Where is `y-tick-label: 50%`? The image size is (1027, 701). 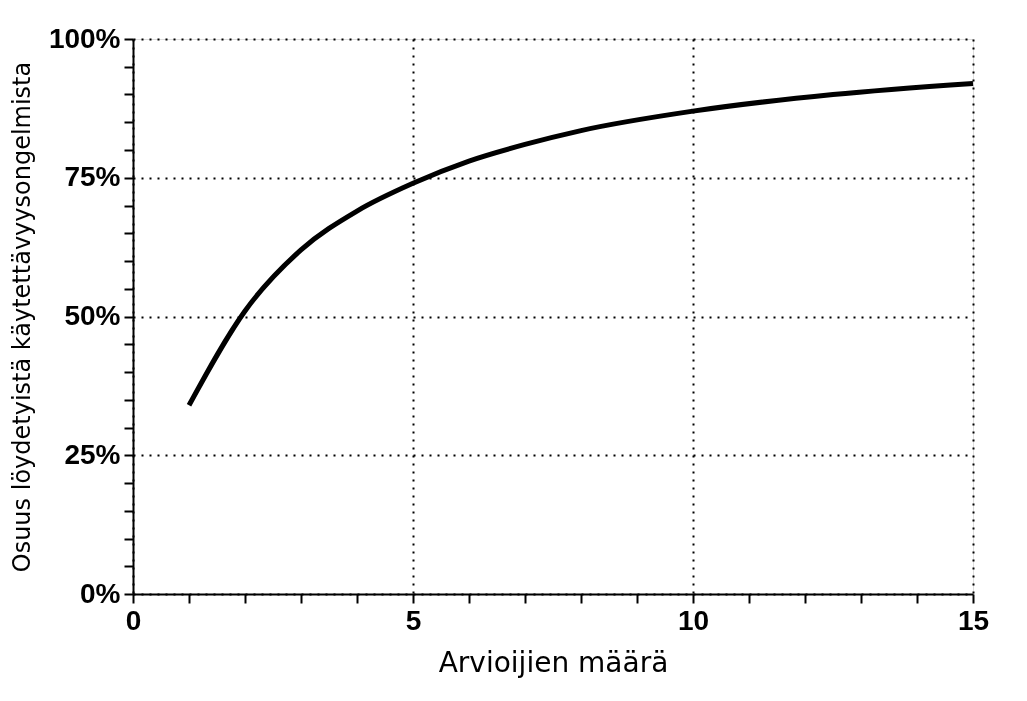
y-tick-label: 50% is located at coordinates (92, 315).